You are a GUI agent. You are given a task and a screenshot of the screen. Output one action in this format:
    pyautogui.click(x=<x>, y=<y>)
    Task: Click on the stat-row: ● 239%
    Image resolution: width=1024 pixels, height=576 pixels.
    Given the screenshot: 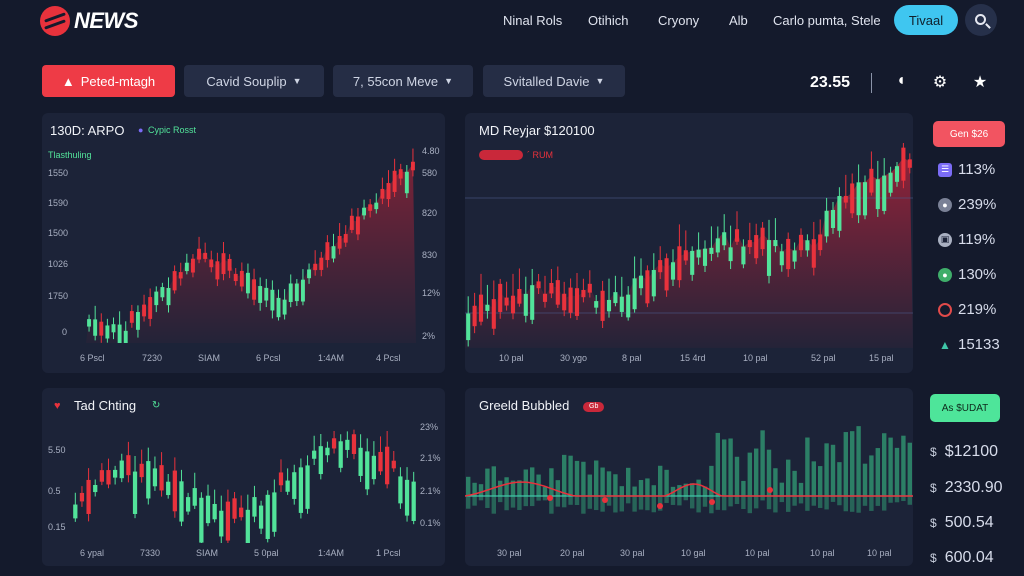 What is the action you would take?
    pyautogui.click(x=967, y=204)
    